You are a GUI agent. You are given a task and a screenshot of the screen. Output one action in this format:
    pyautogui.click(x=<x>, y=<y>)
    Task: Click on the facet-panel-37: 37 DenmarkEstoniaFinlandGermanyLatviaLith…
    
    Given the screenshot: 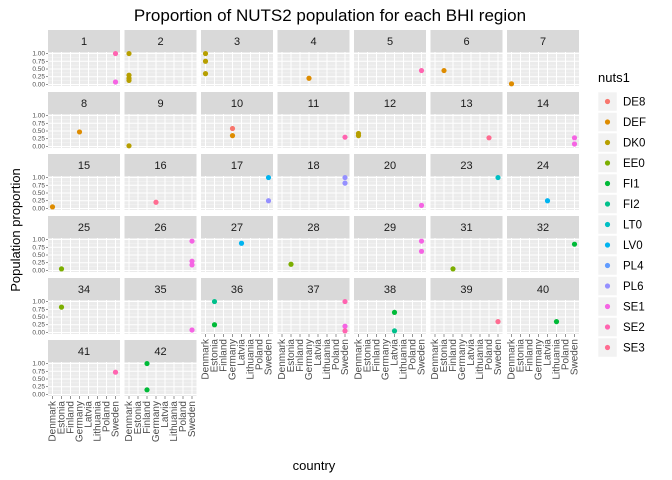 What is the action you would take?
    pyautogui.click(x=314, y=329)
    